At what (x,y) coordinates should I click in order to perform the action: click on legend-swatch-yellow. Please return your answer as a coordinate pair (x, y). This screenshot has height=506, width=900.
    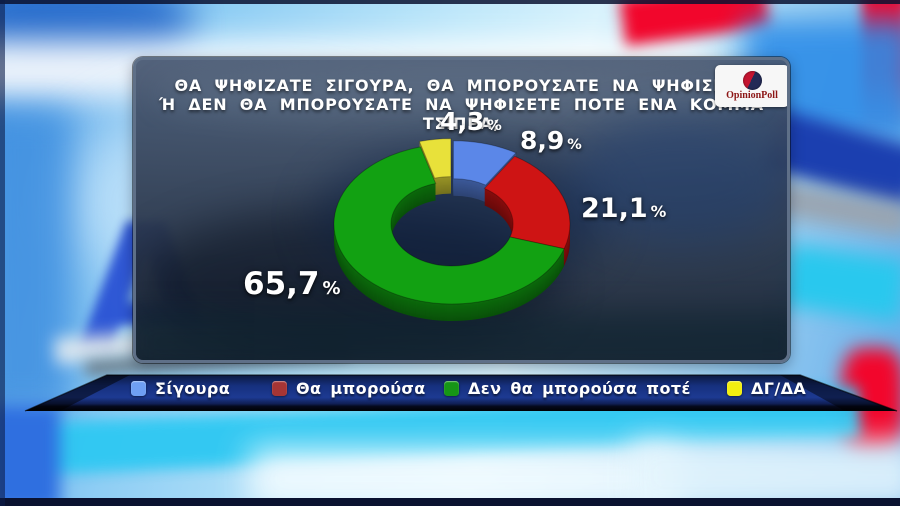
    Looking at the image, I should click on (734, 388).